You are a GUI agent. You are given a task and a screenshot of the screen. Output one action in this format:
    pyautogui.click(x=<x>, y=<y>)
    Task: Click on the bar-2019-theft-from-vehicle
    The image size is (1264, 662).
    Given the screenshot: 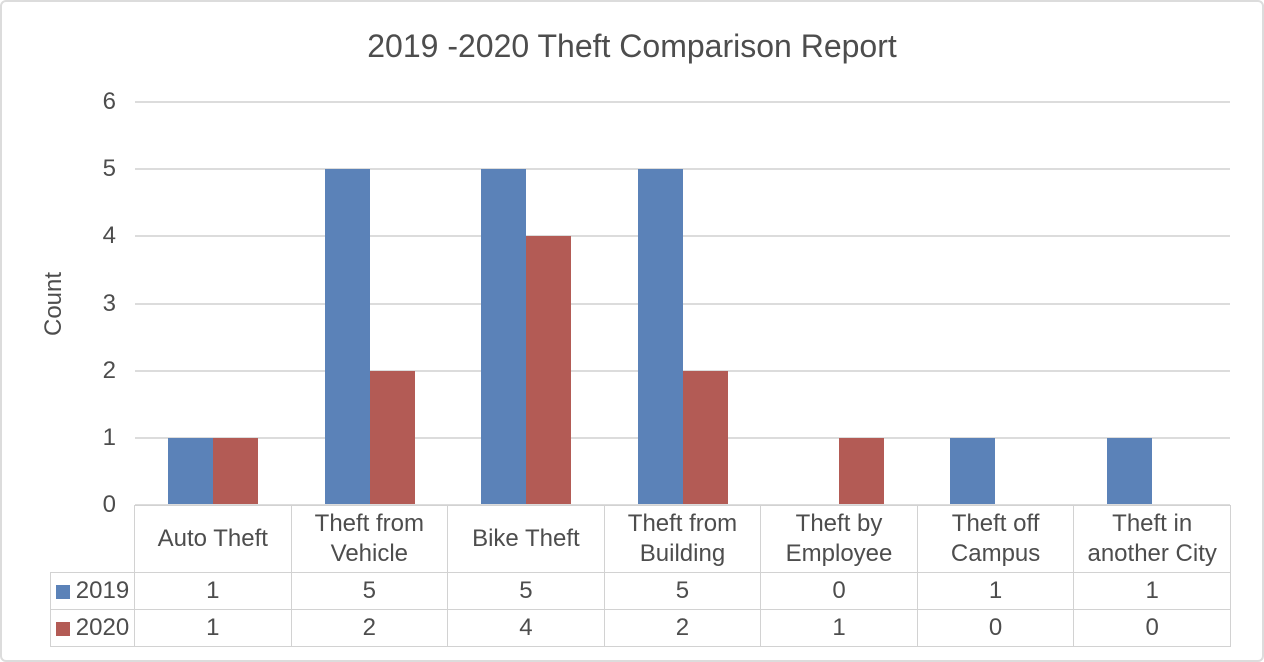 What is the action you would take?
    pyautogui.click(x=347, y=337)
    